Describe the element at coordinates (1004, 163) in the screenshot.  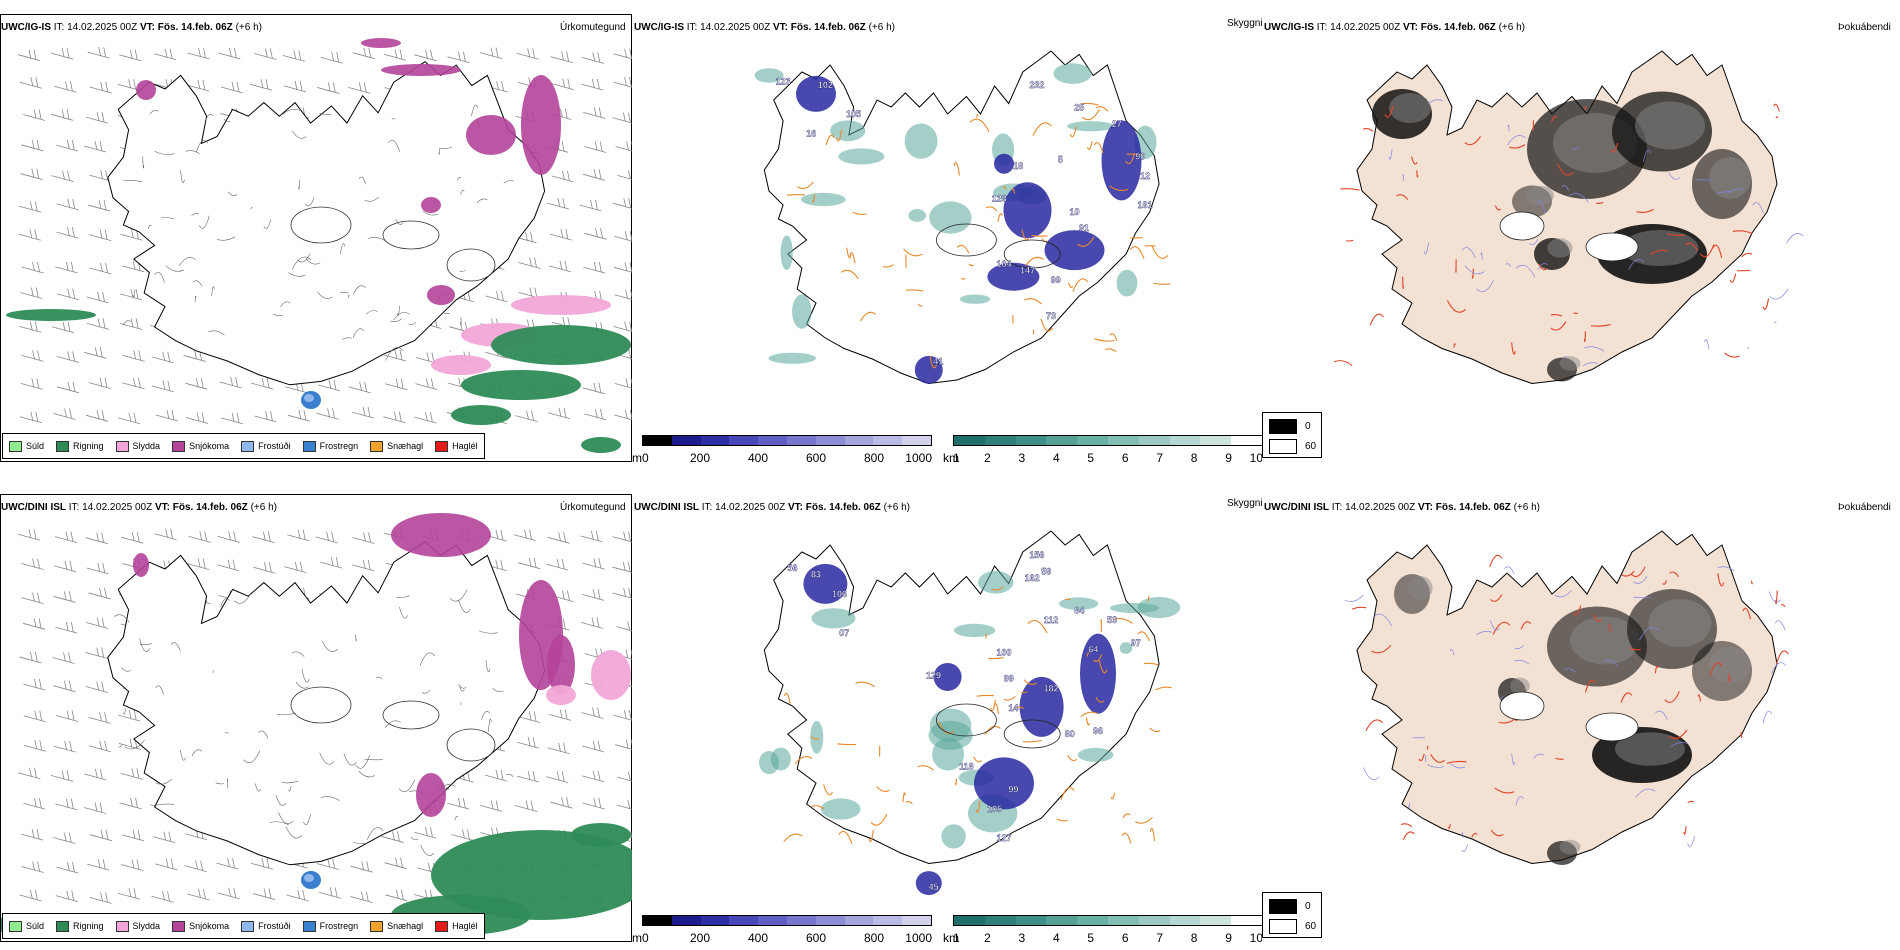
I see `mountain-visibility-area` at that location.